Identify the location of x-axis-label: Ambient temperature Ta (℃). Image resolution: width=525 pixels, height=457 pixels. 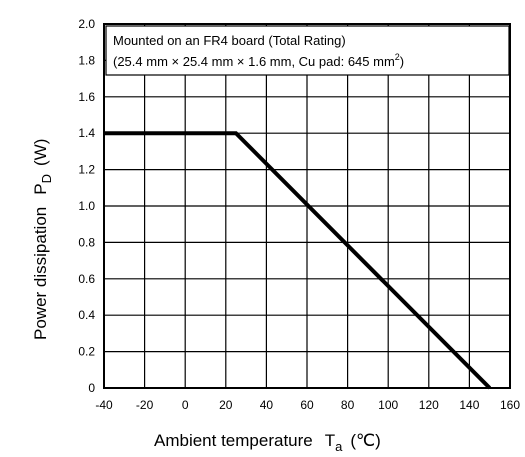
(267, 442).